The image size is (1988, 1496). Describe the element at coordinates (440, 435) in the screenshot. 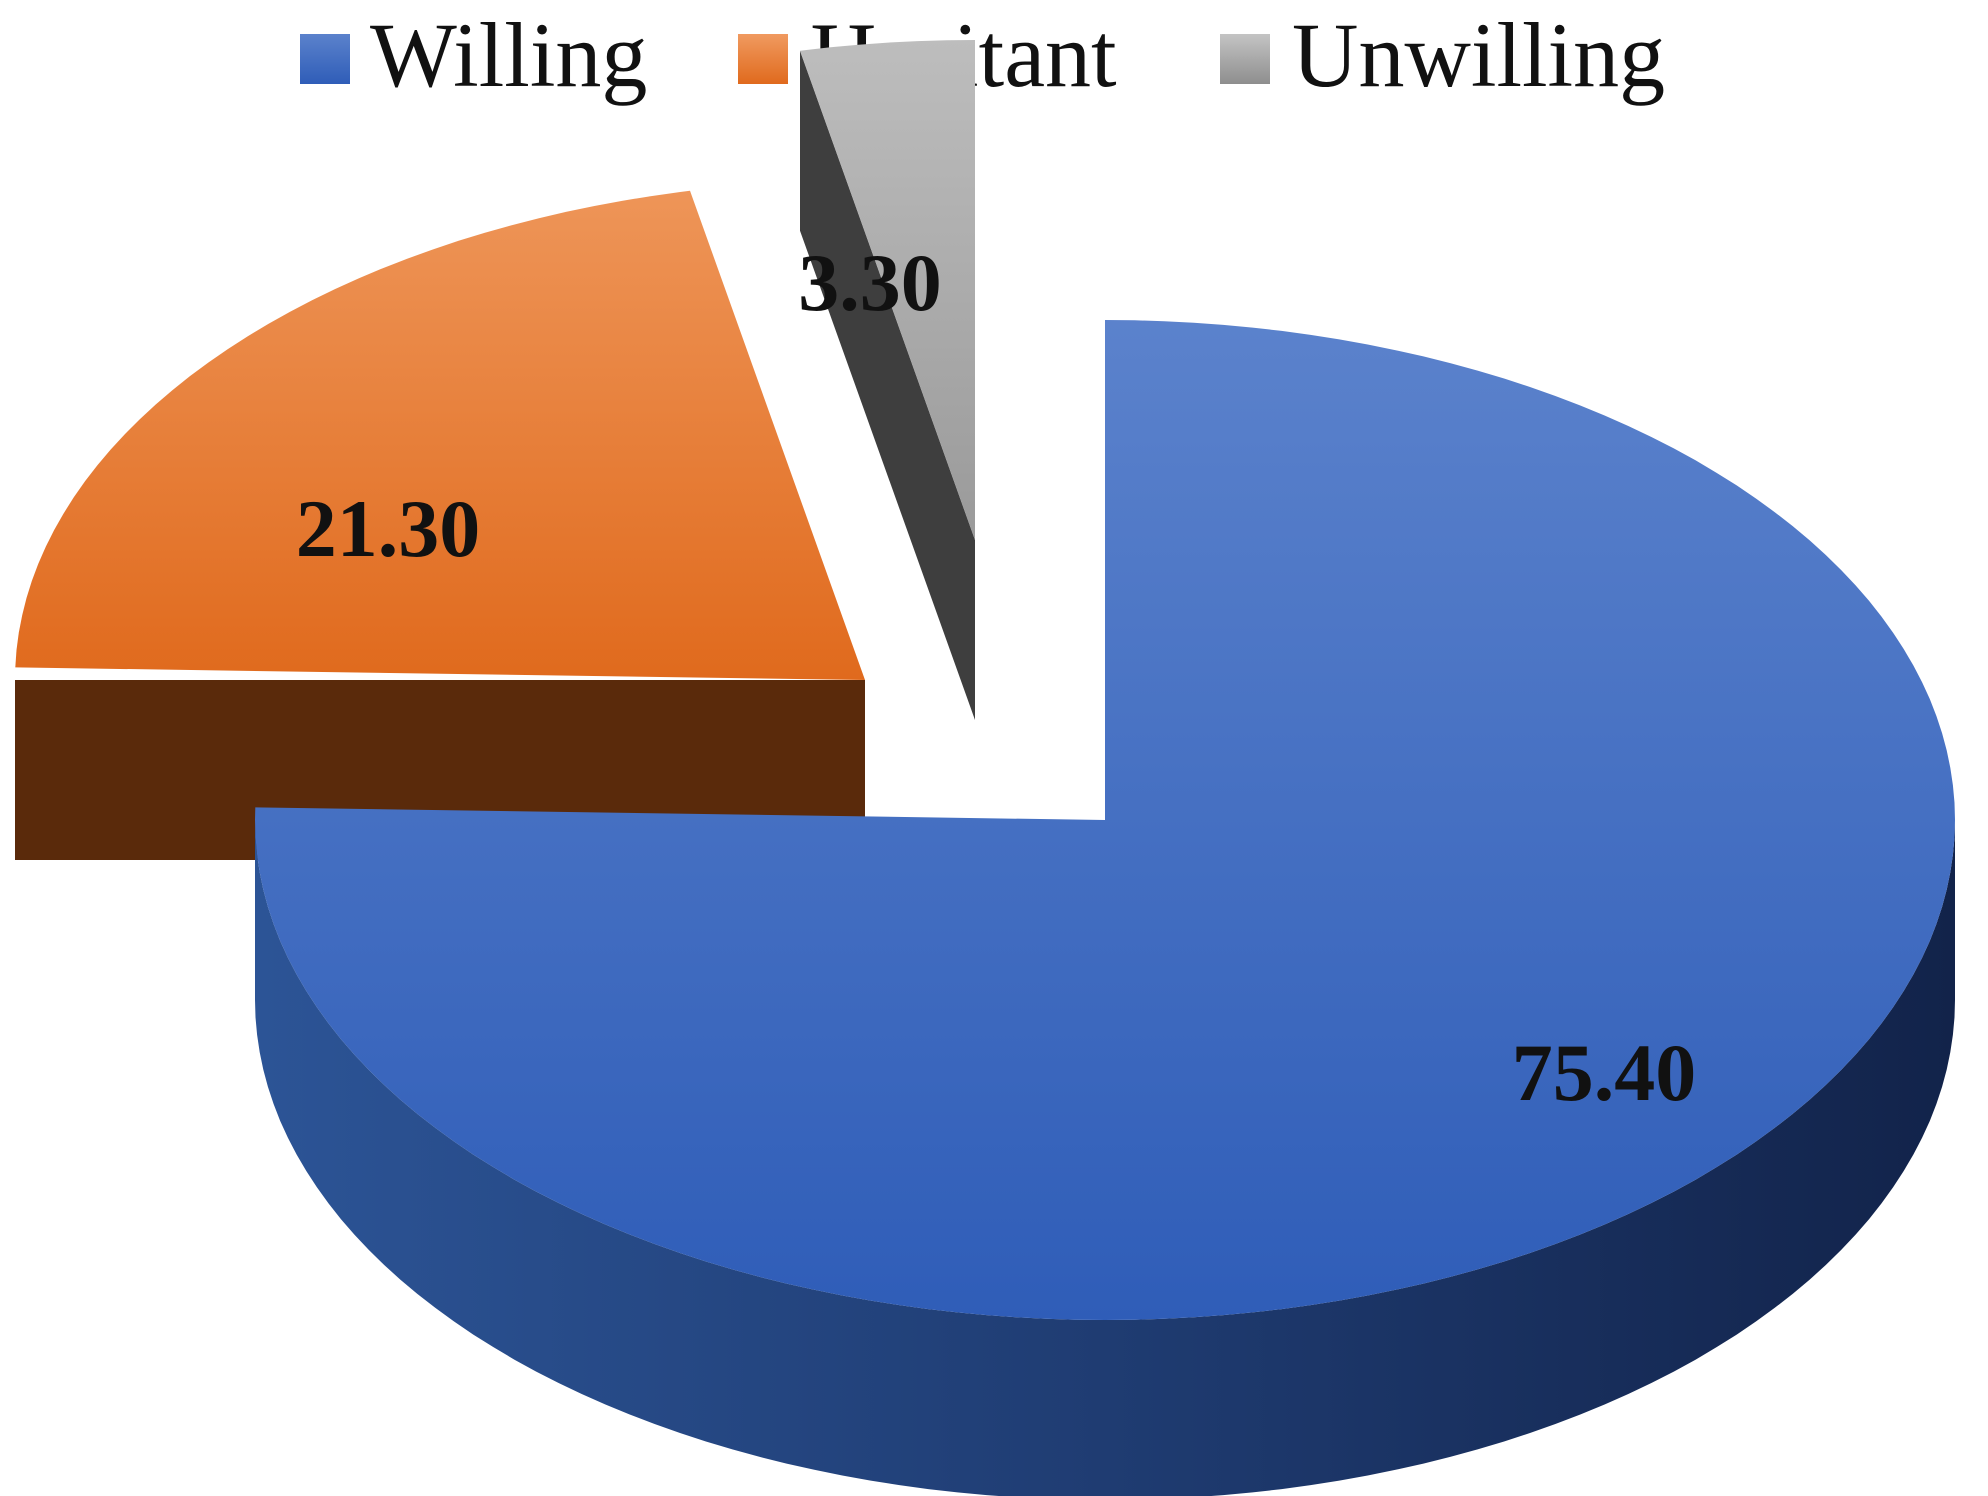

I see `slice-hesitant-top` at that location.